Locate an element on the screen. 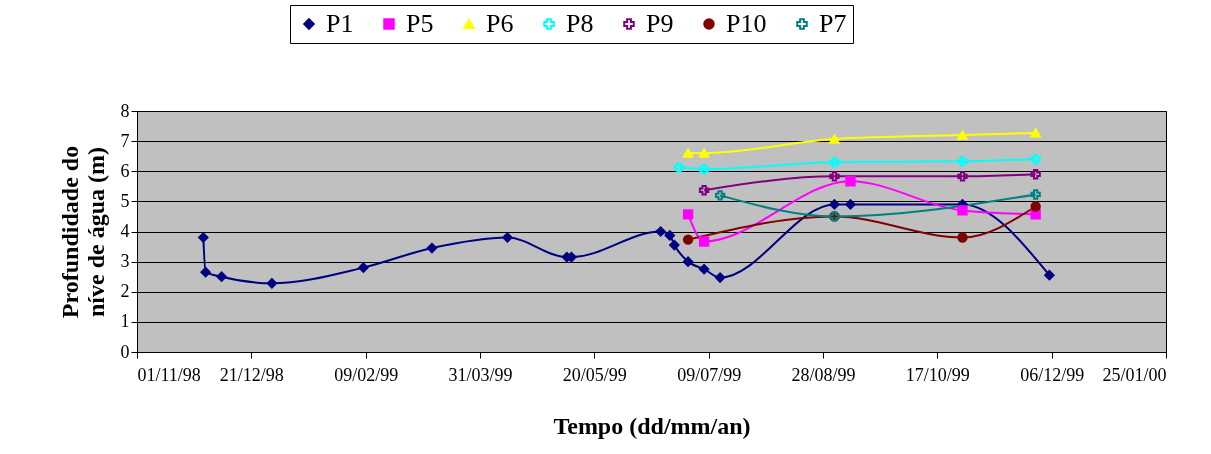 Image resolution: width=1211 pixels, height=454 pixels. y-tick-label: 3 is located at coordinates (125, 261).